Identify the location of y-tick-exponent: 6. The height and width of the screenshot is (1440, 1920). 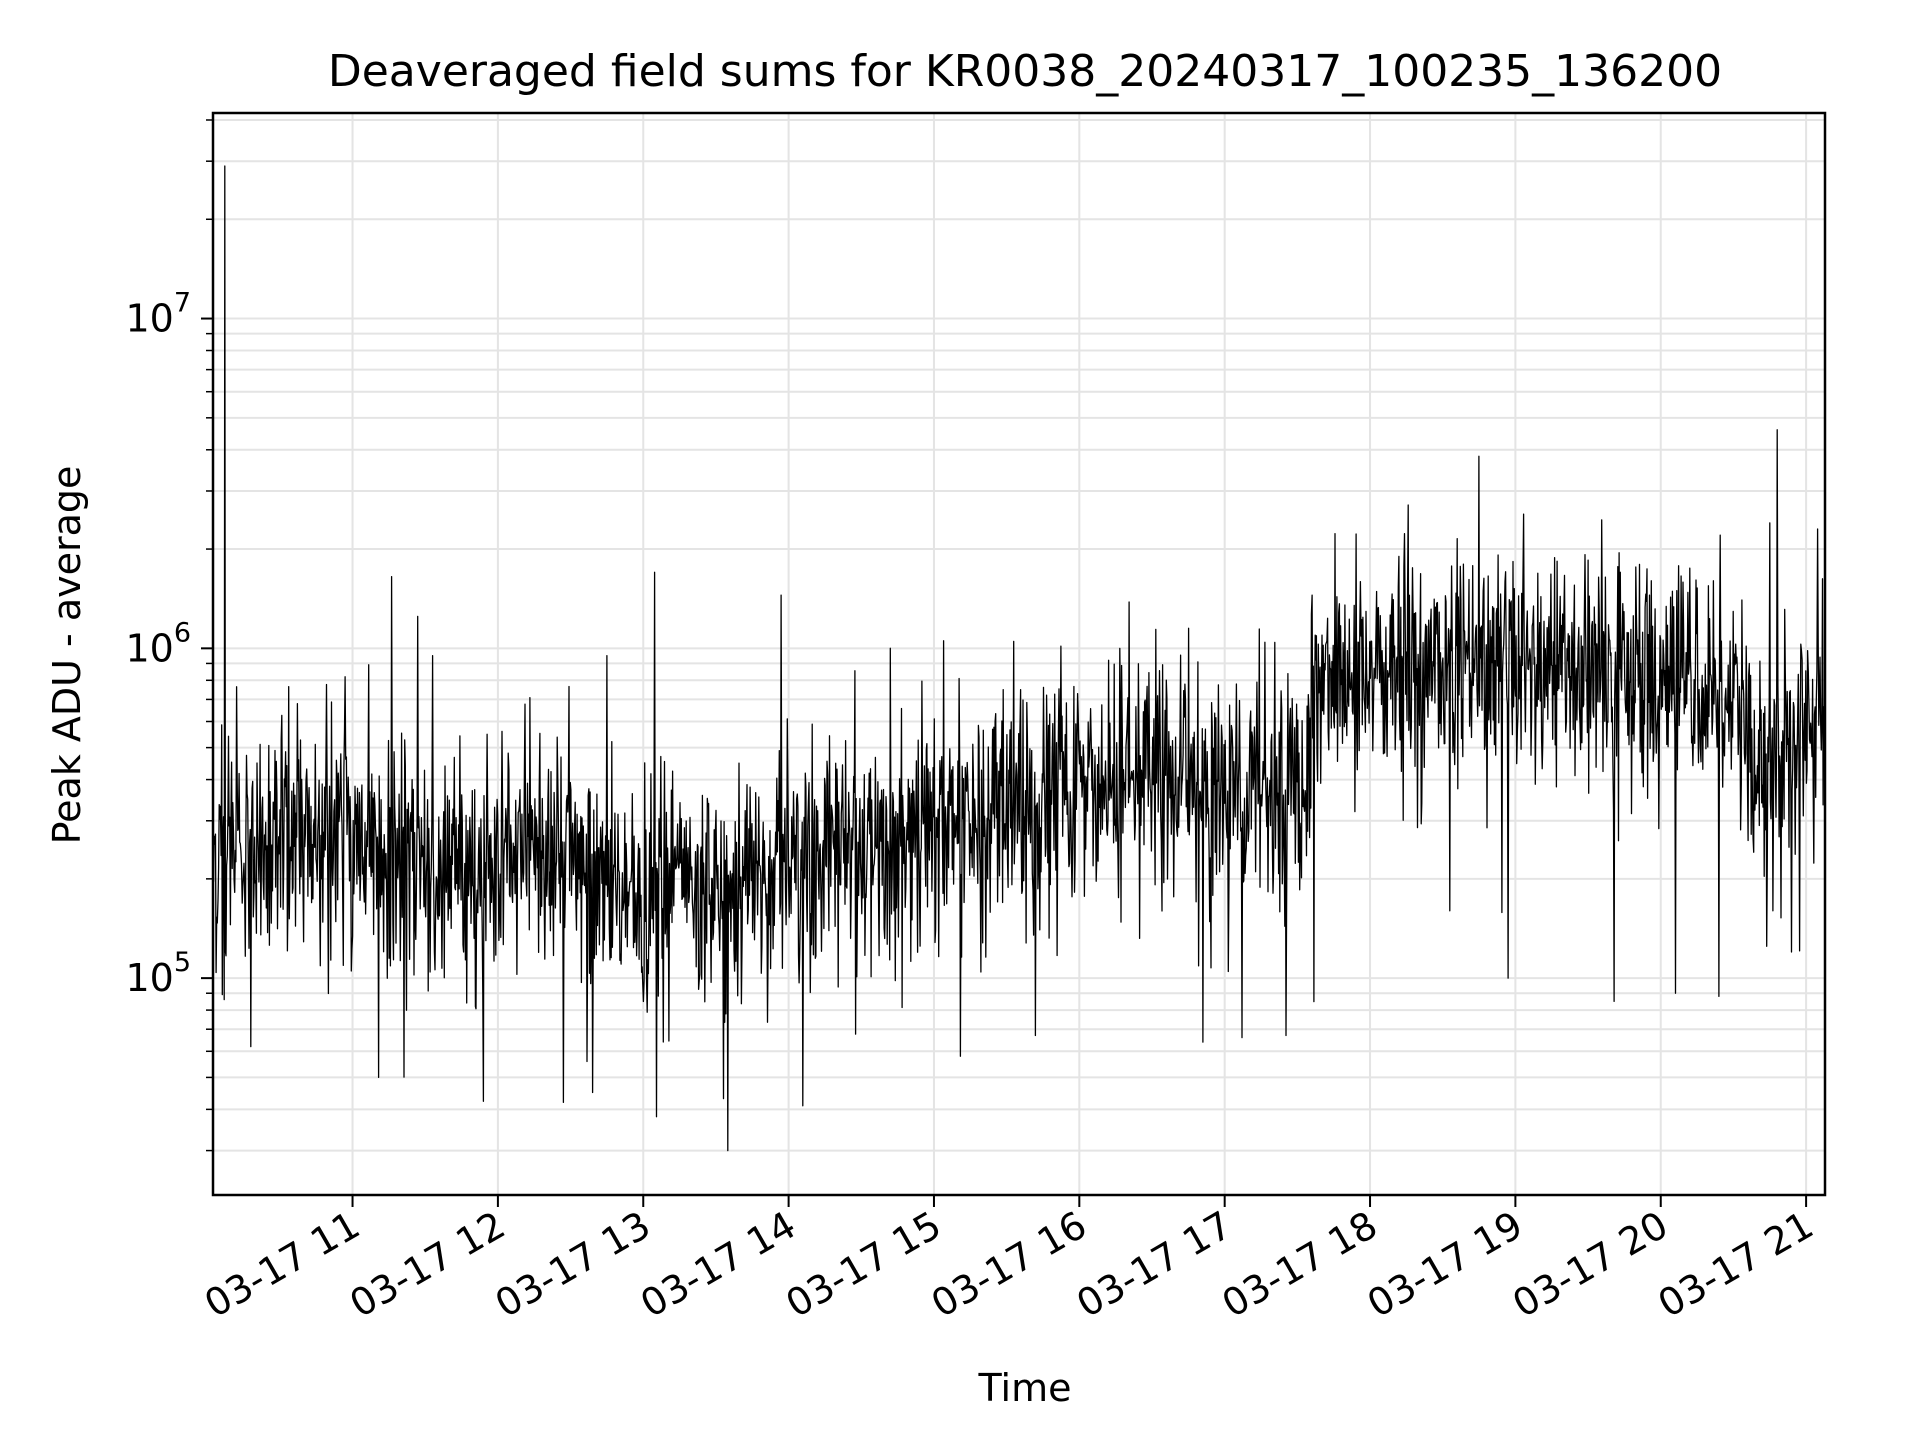
(182, 632).